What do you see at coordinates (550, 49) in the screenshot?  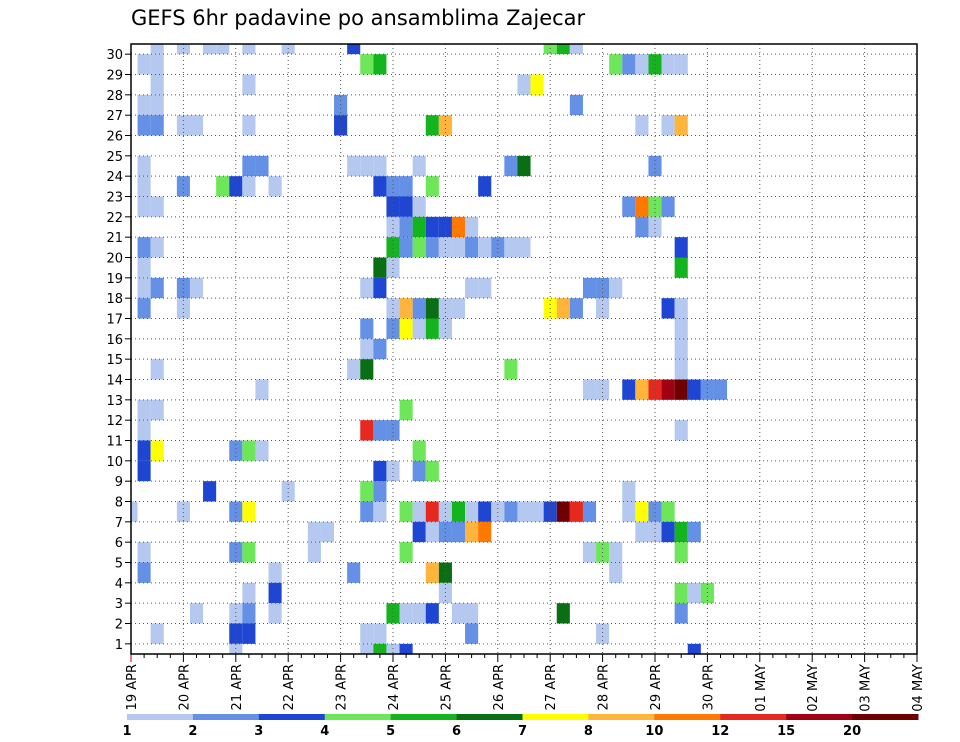 I see `heatmap-cell-m30-t31` at bounding box center [550, 49].